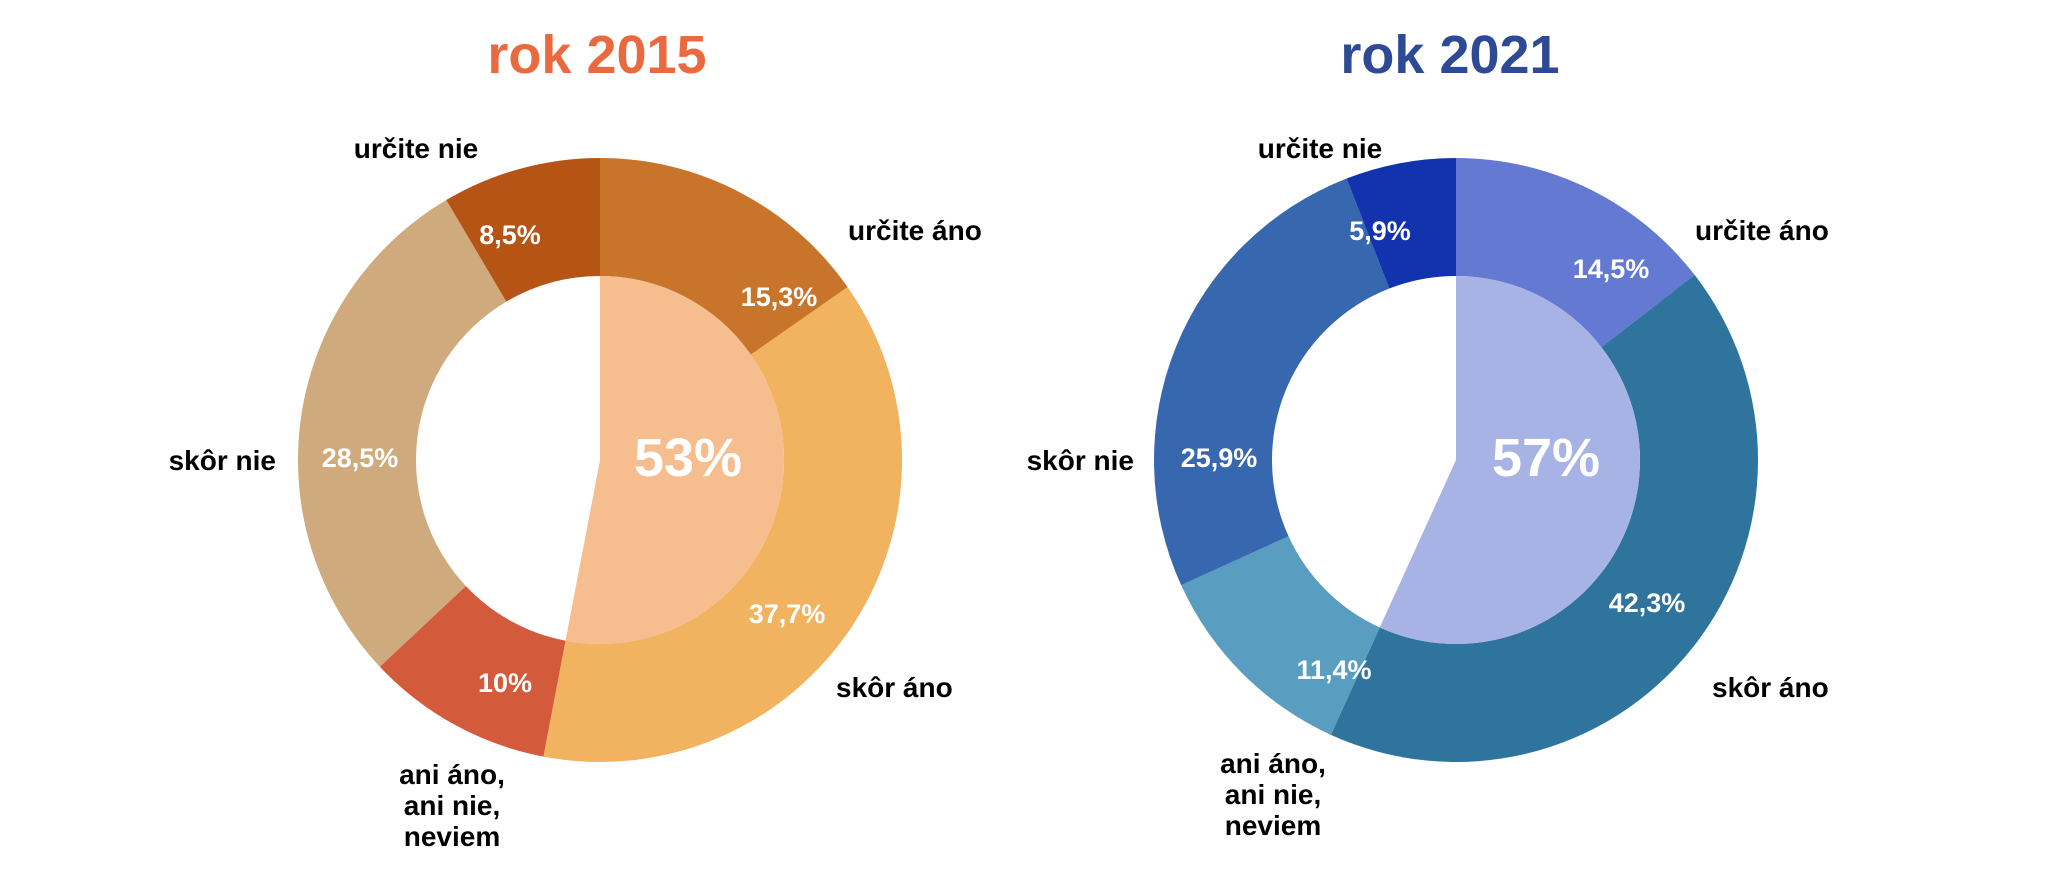 The width and height of the screenshot is (2048, 873). Describe the element at coordinates (1080, 460) in the screenshot. I see `category-label-1-3: skôr nie` at that location.